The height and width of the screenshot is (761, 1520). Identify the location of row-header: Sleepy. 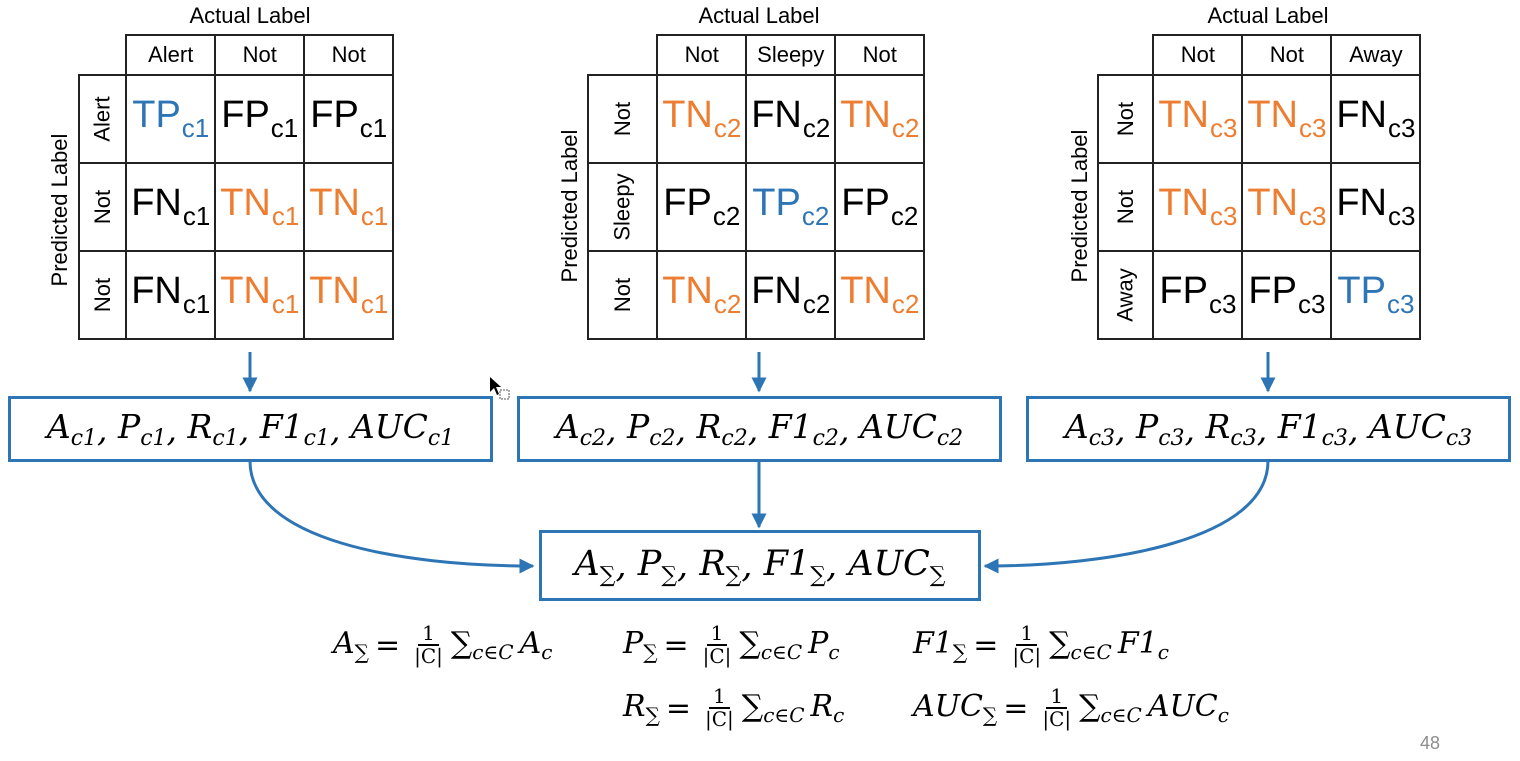
(622, 207).